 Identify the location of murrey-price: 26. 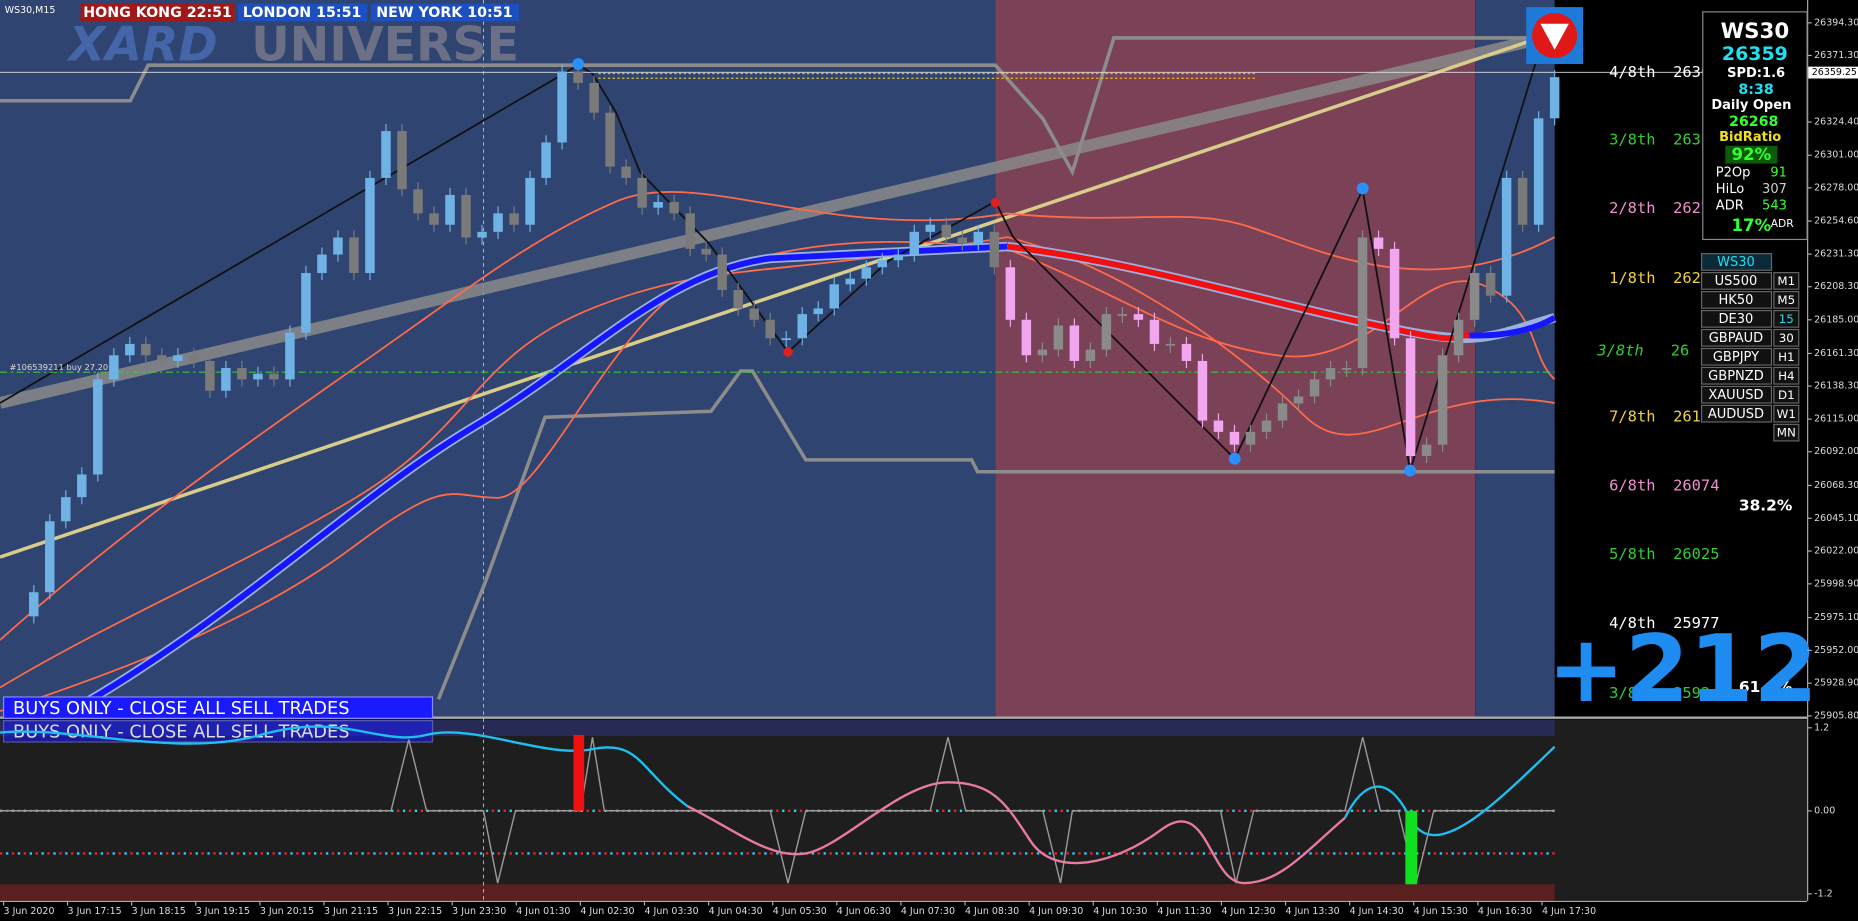
(1680, 350).